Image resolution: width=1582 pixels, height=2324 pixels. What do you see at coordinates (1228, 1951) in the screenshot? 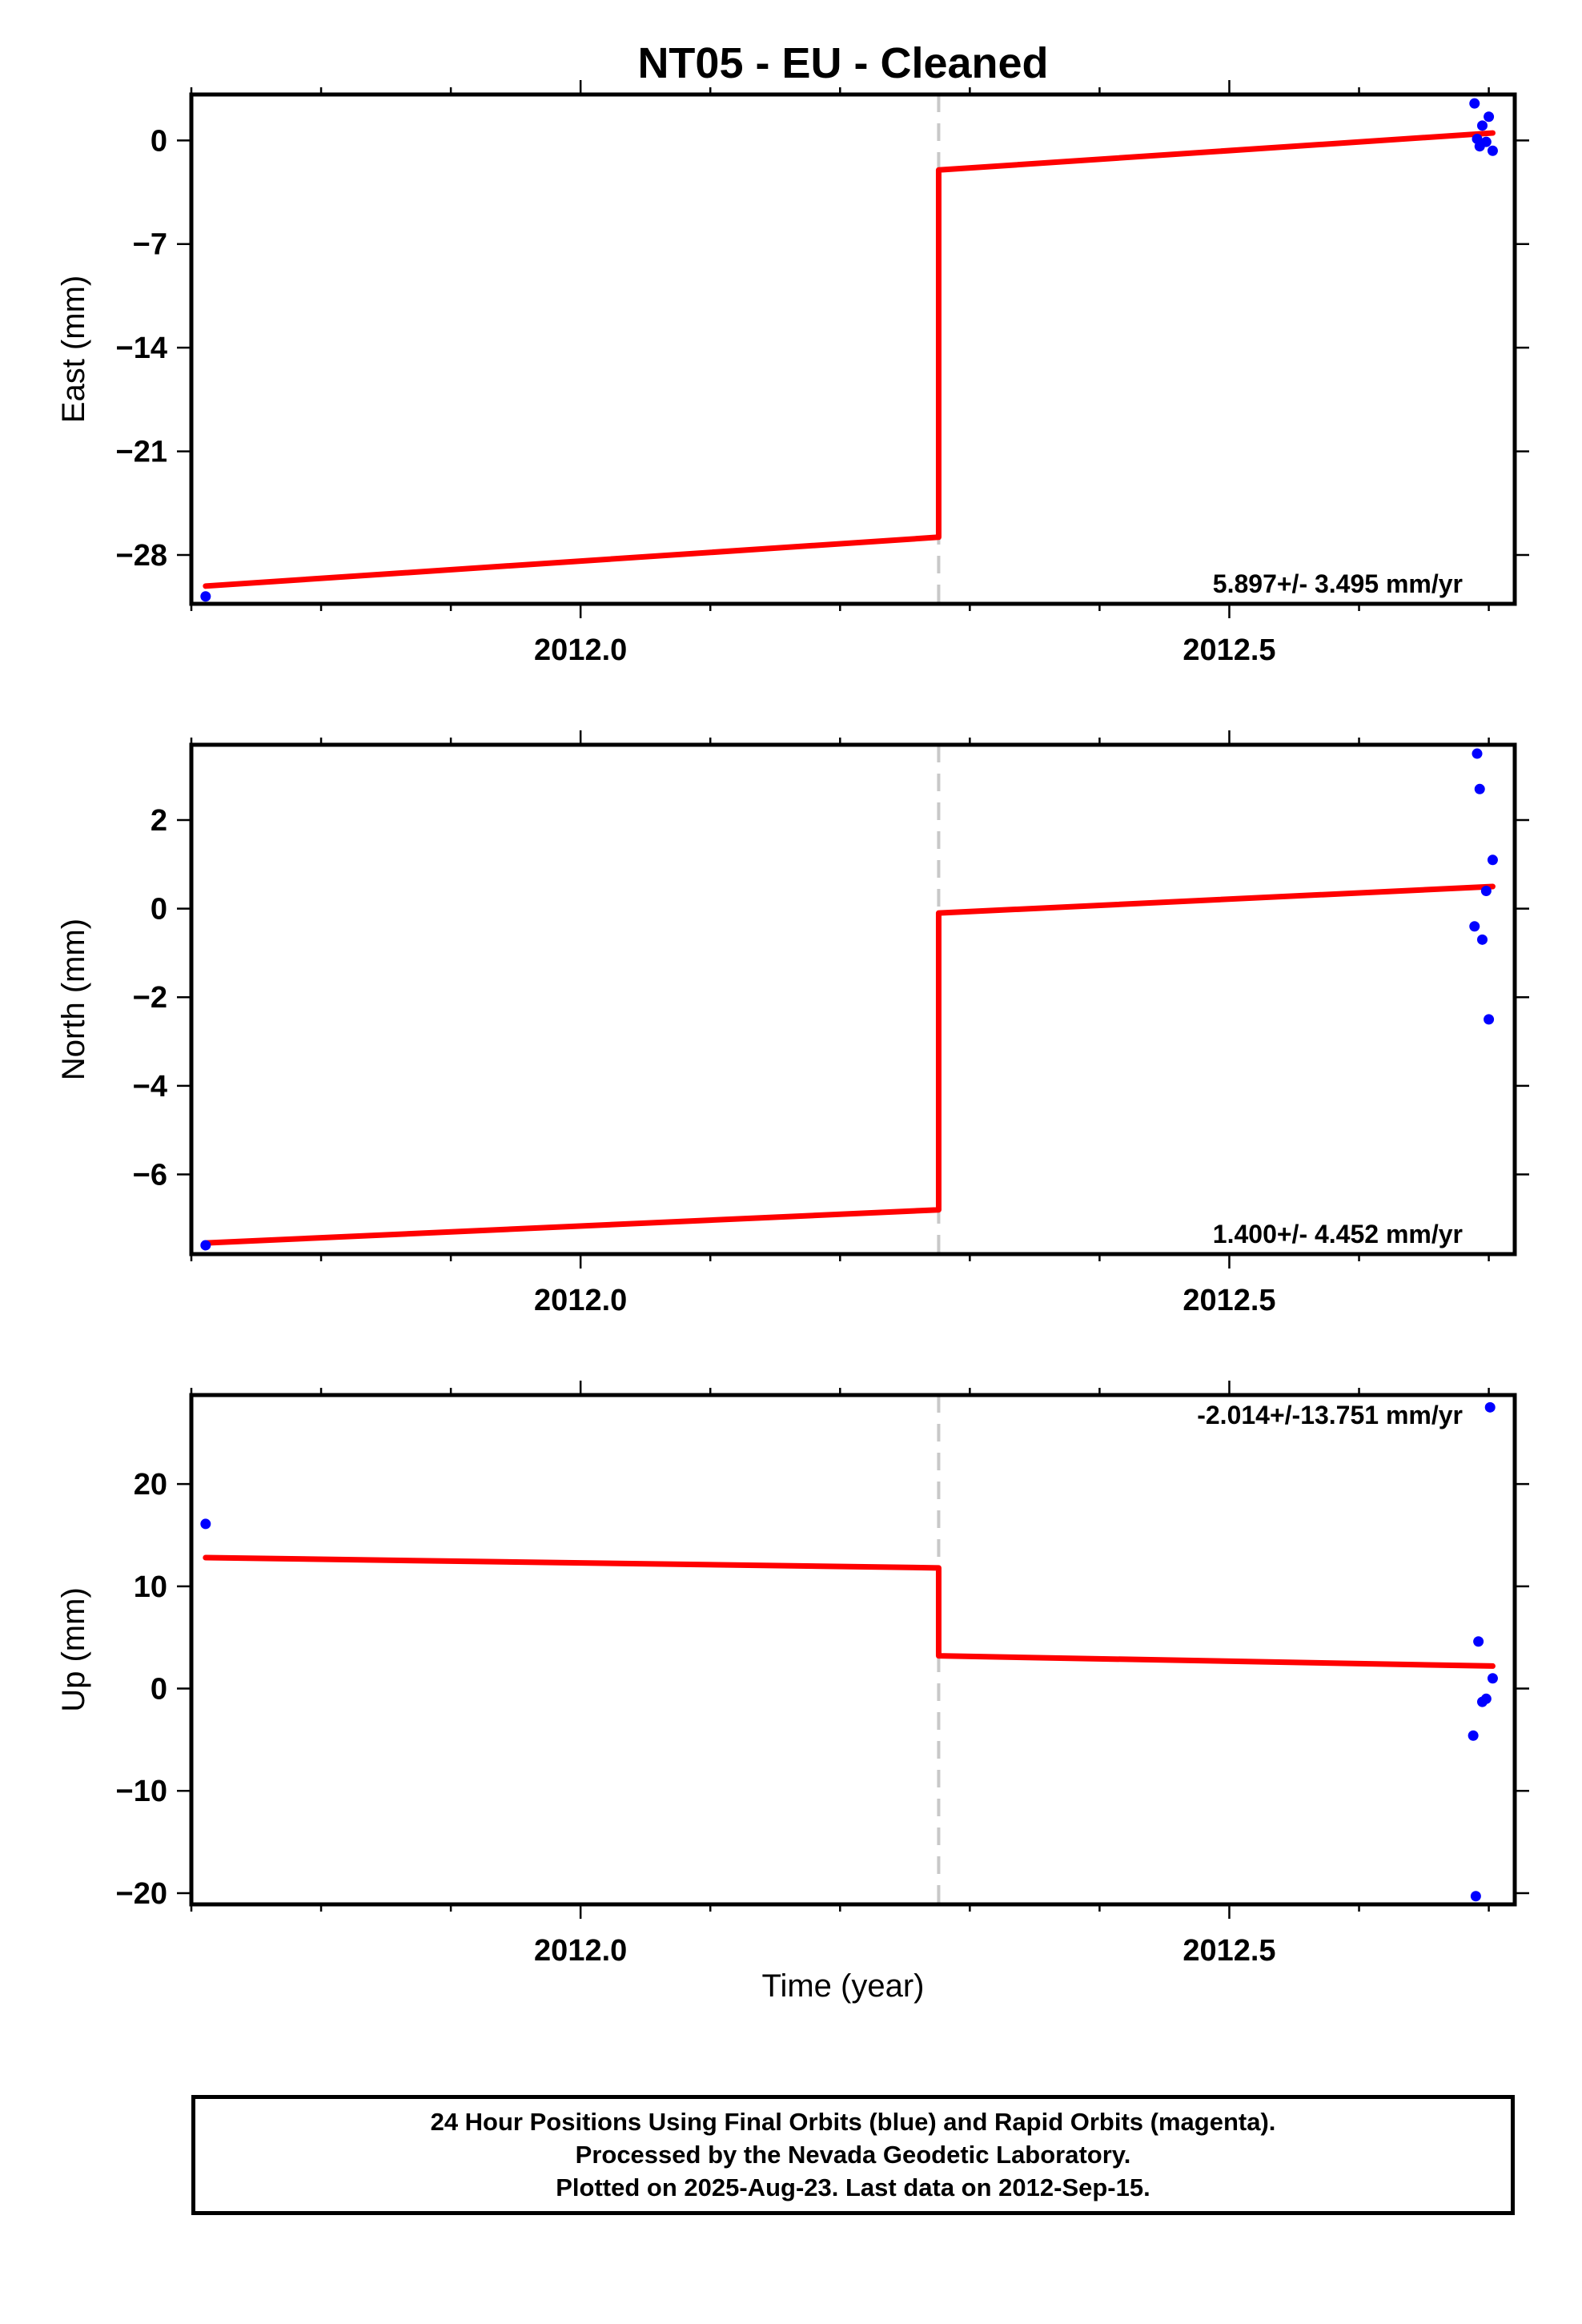
I see `up-x-tick-label: 2012.5` at bounding box center [1228, 1951].